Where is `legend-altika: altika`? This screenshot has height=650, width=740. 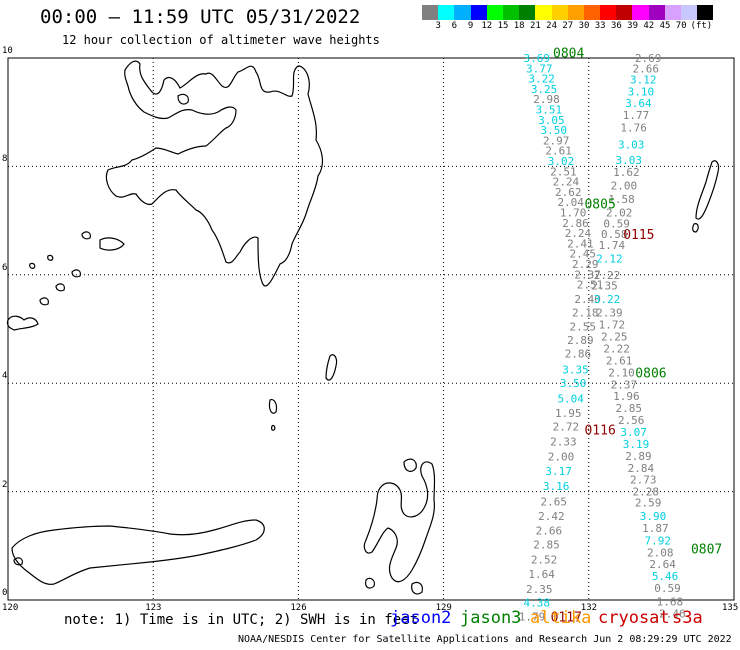 legend-altika: altika is located at coordinates (561, 618).